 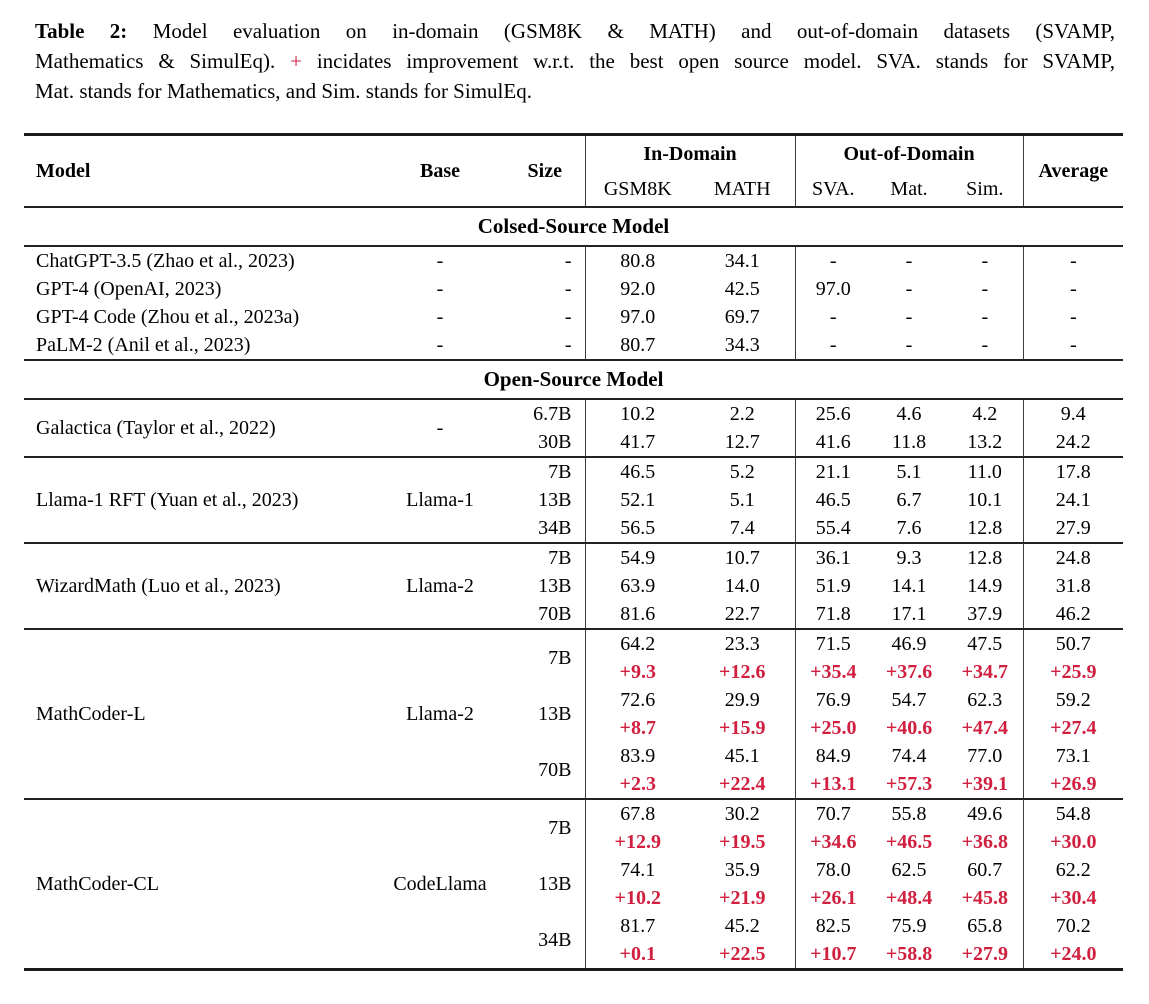 I want to click on value-cell: 67.8, so click(x=638, y=814).